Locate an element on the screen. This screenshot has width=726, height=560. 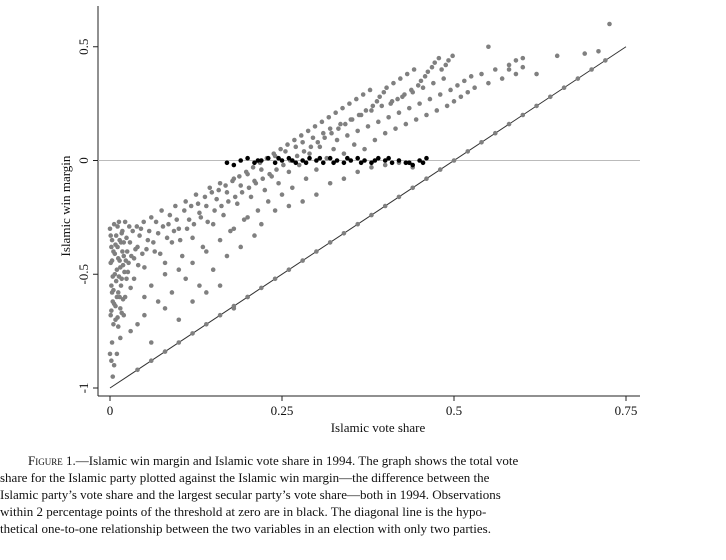
x-tick-label: 0 is located at coordinates (110, 410).